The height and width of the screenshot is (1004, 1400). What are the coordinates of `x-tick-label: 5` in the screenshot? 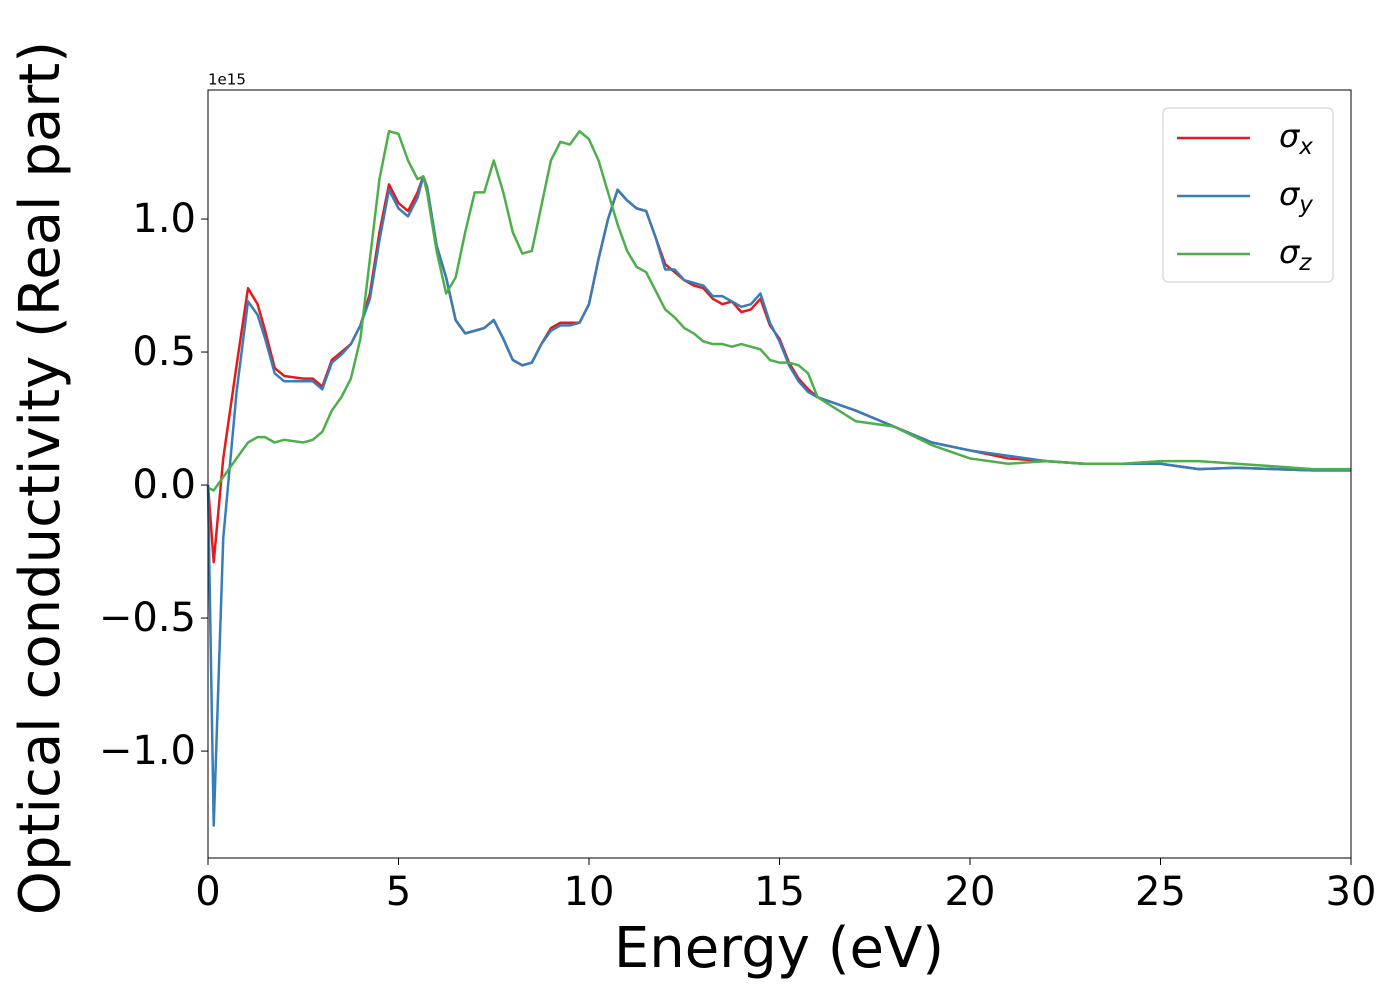 It's located at (398, 892).